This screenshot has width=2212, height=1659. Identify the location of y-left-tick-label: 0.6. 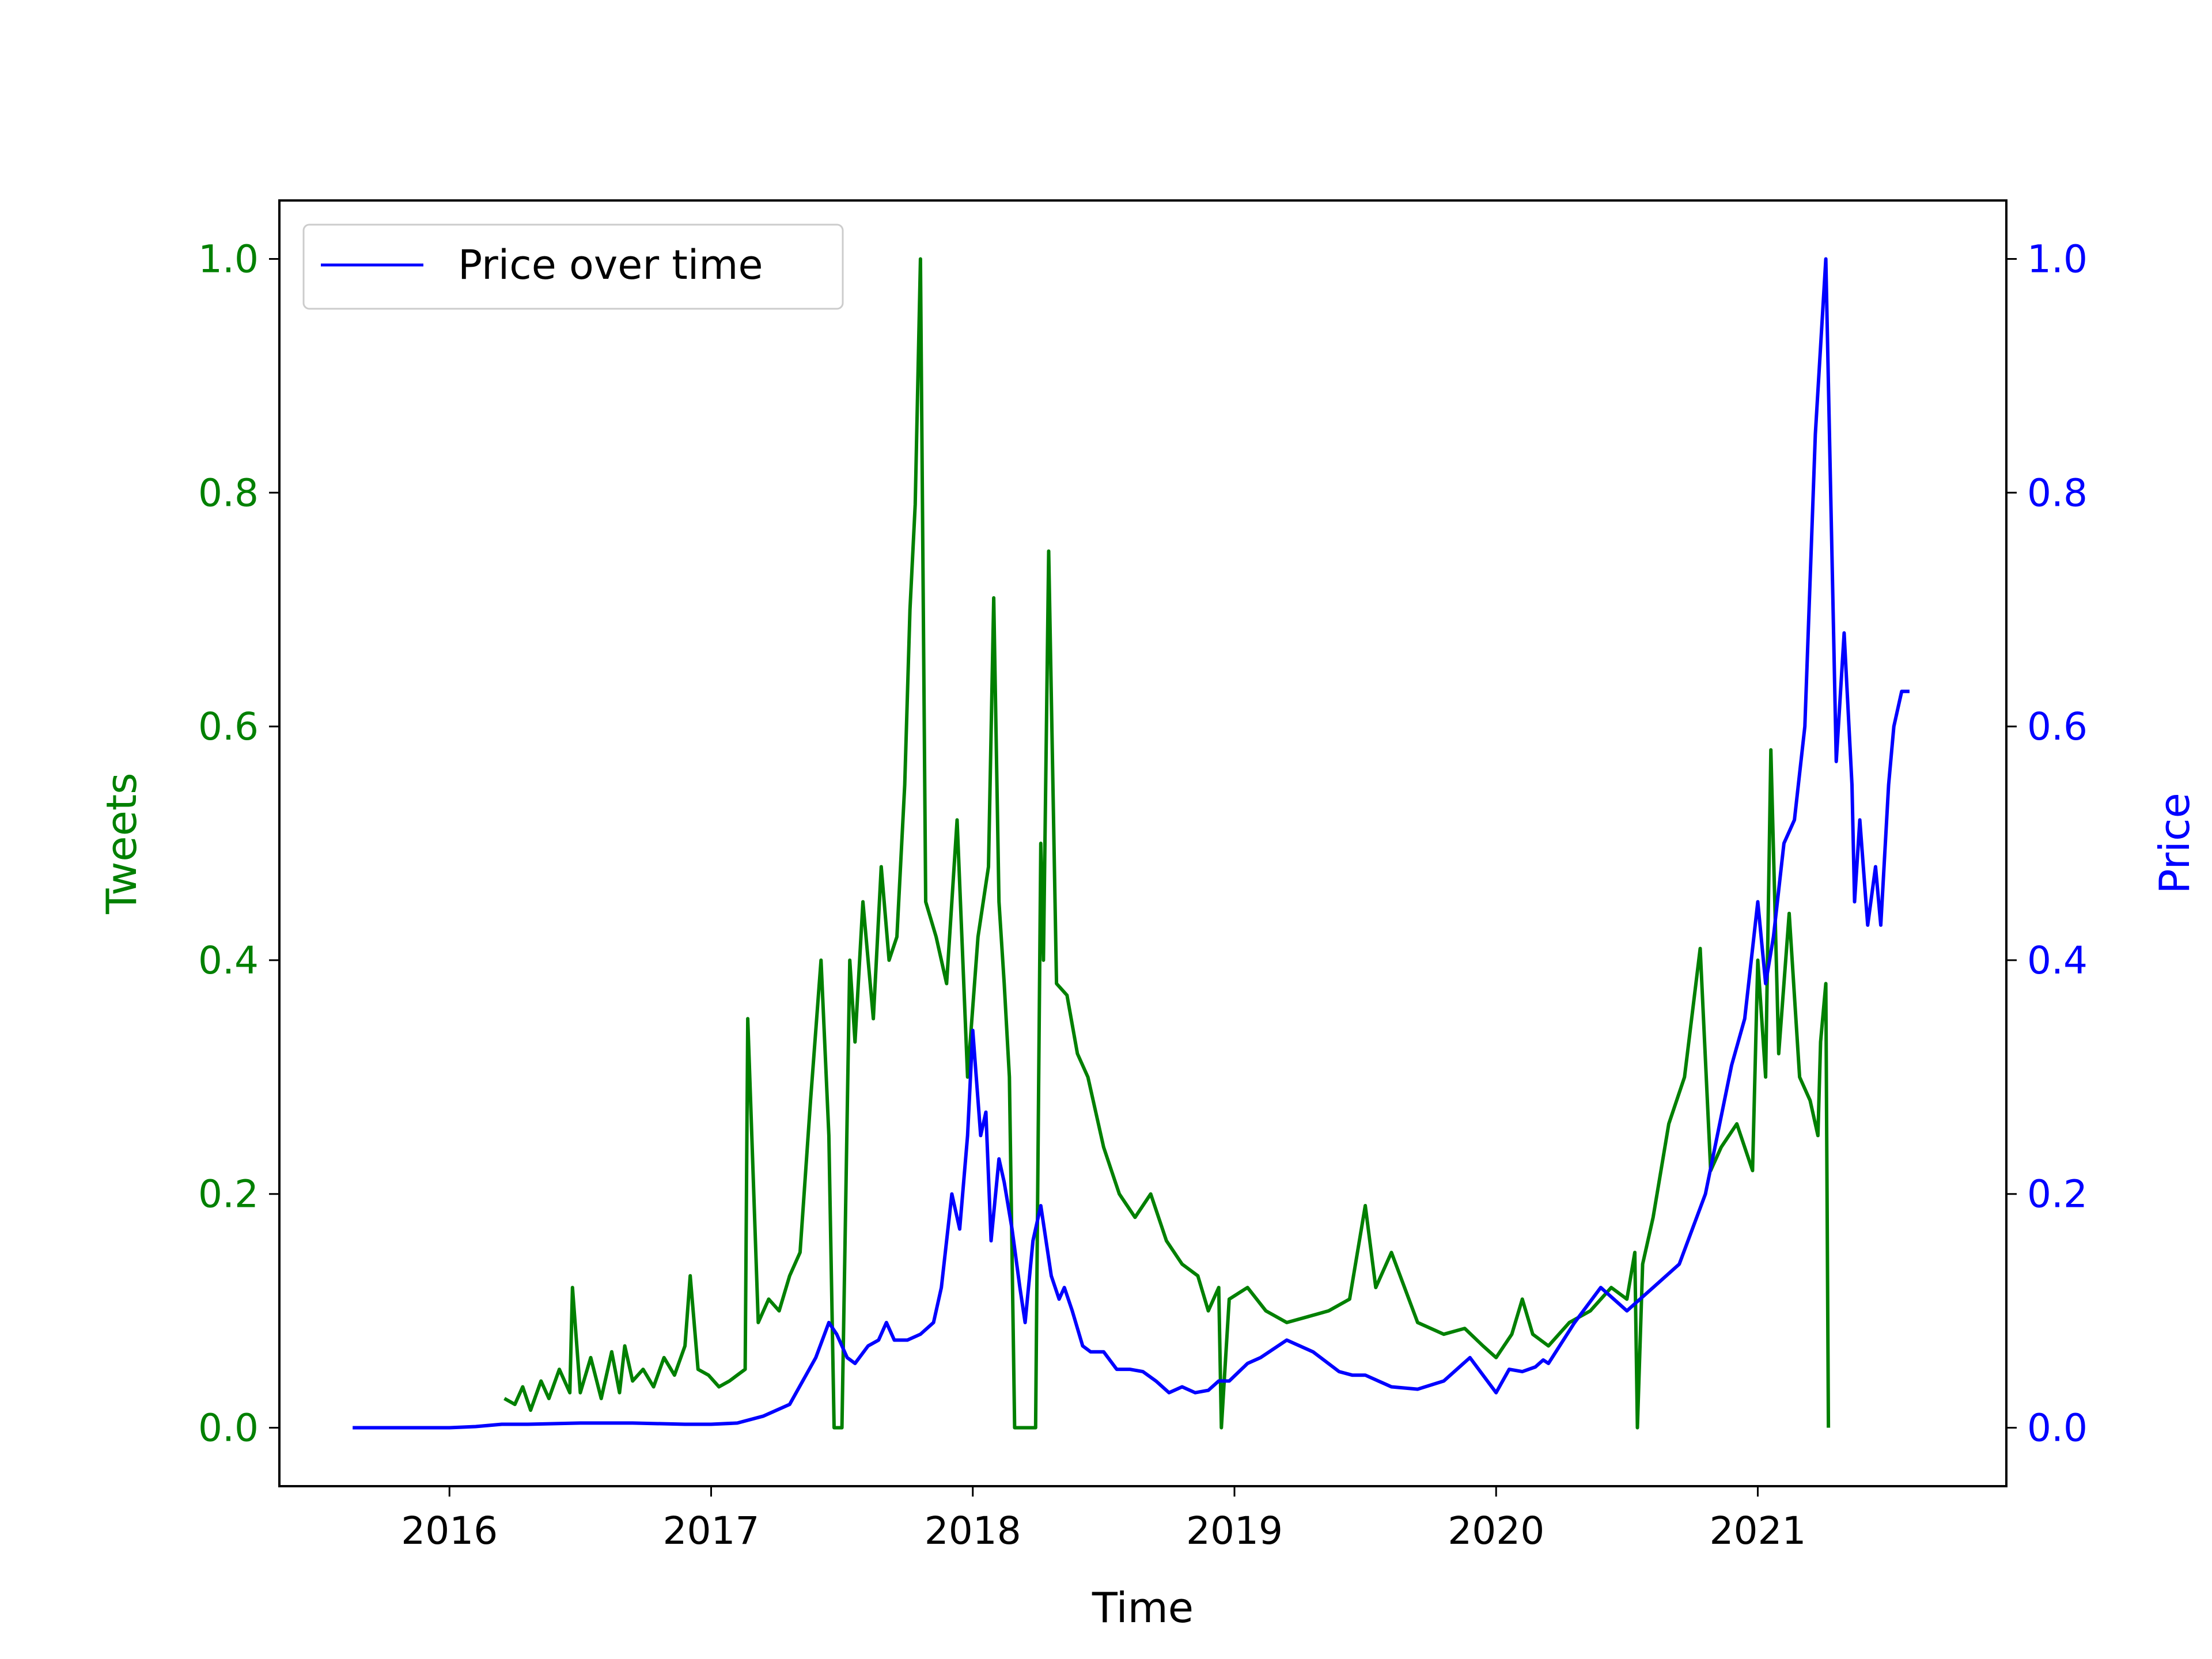
(228, 726).